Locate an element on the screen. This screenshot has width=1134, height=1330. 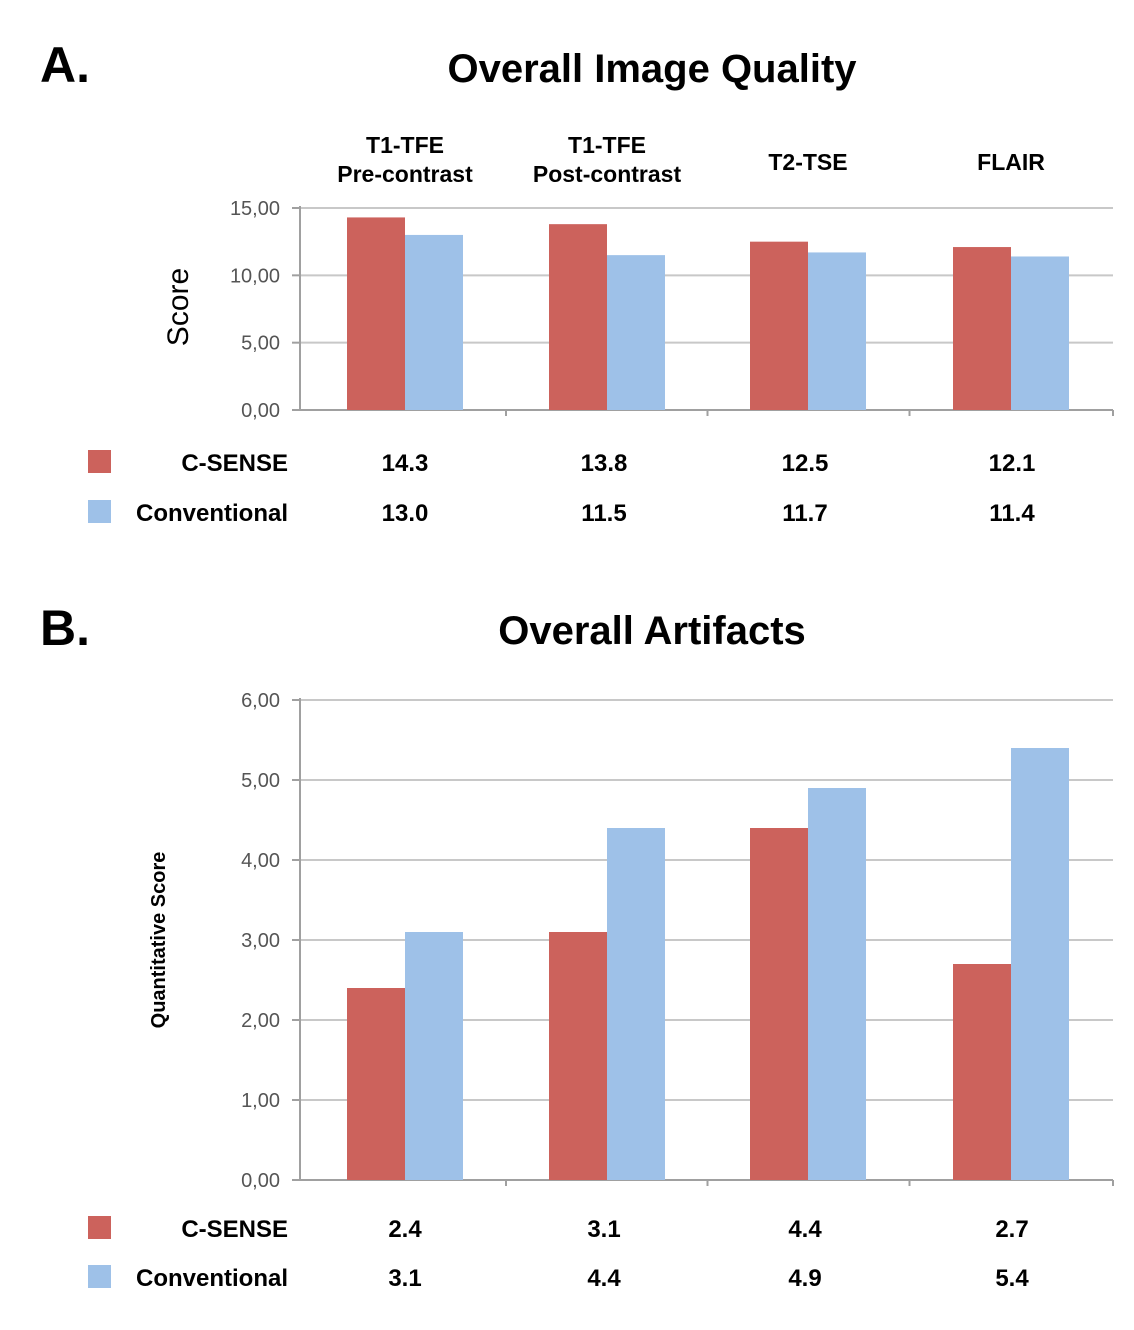
category-label: FLAIR is located at coordinates (1011, 162).